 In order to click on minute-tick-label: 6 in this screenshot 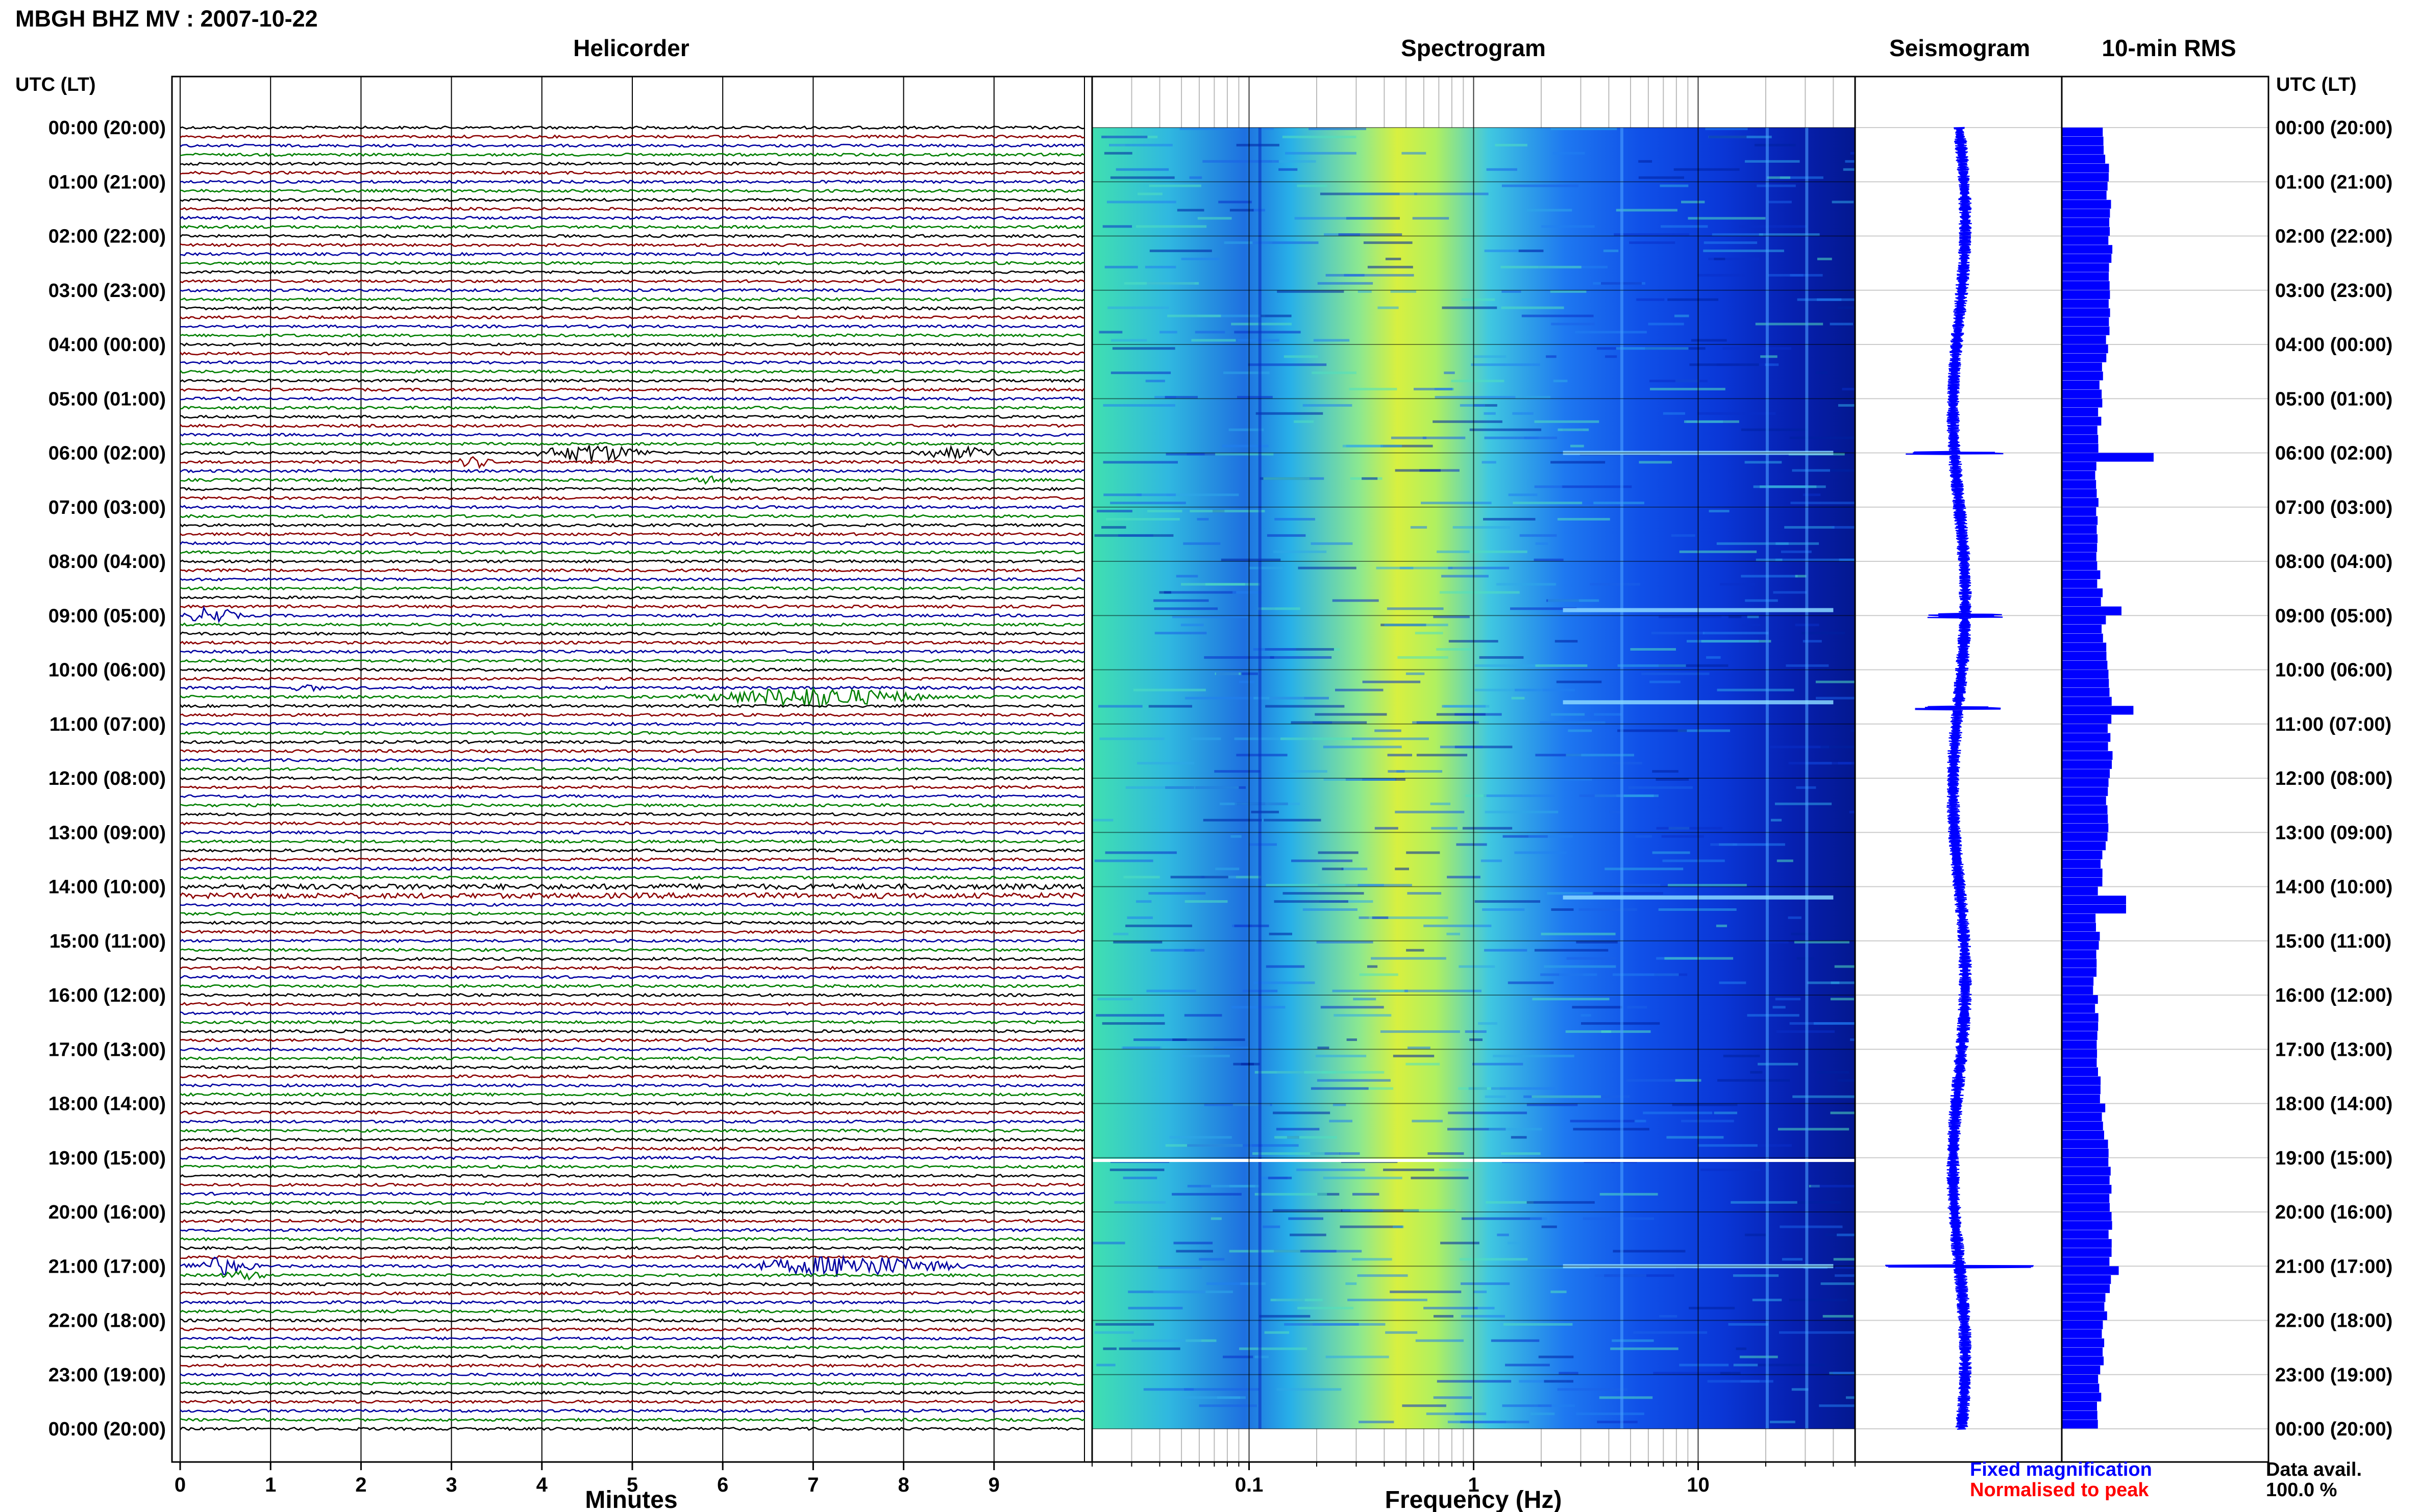, I will do `click(722, 1485)`.